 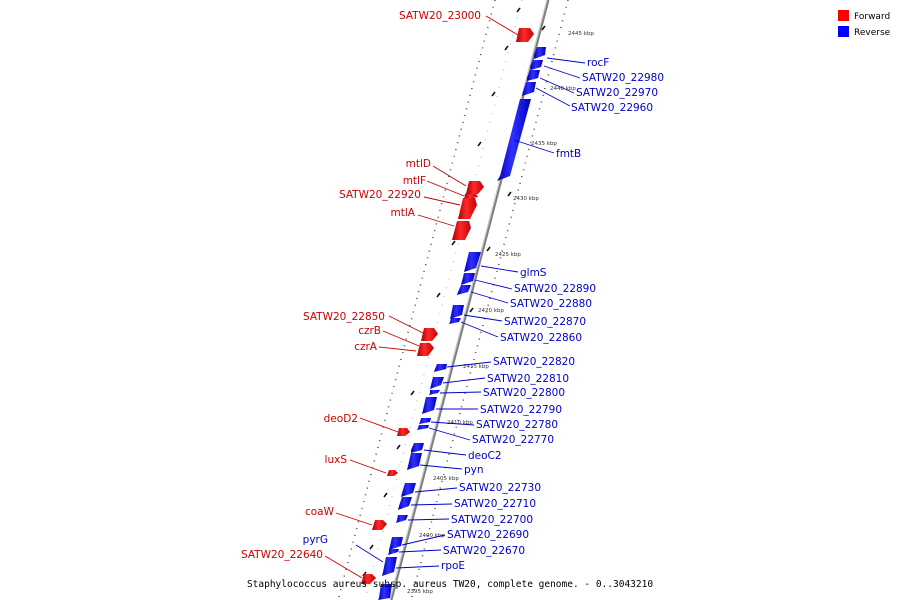 I want to click on legend: Forward Reverse, so click(x=864, y=24).